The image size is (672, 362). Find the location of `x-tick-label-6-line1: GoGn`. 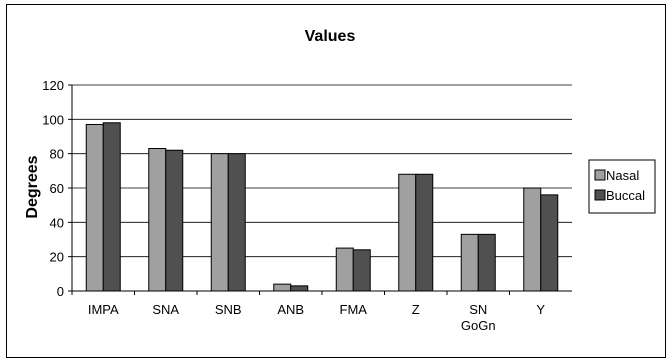

x-tick-label-6-line1: GoGn is located at coordinates (478, 325).